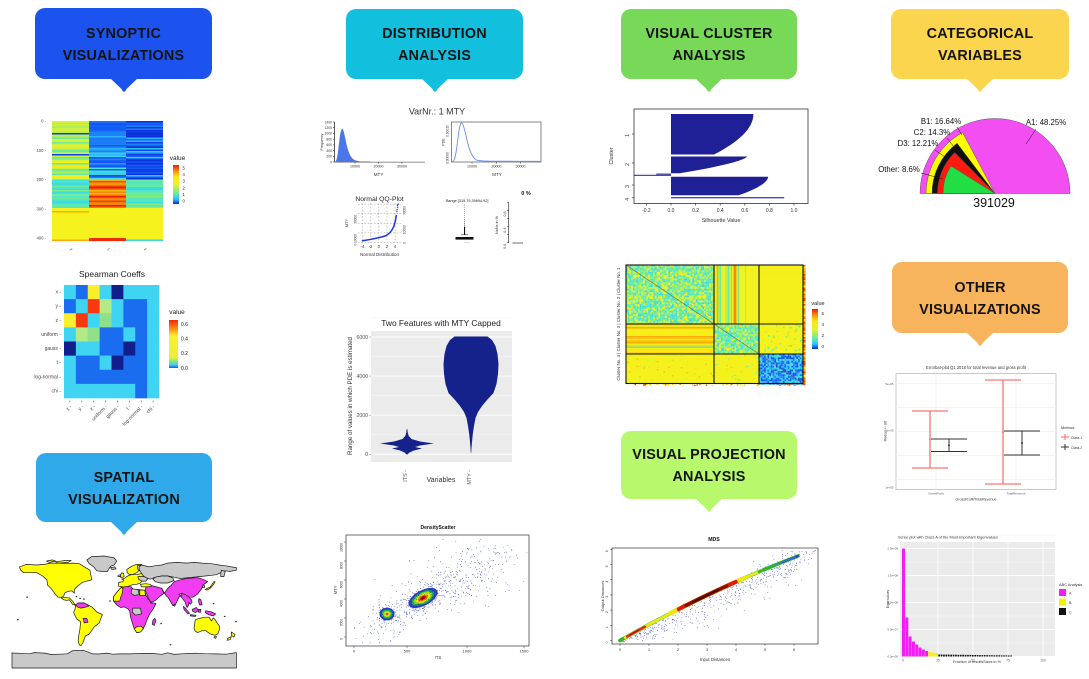 The height and width of the screenshot is (679, 1089). I want to click on svg-text: 800, so click(329, 139).